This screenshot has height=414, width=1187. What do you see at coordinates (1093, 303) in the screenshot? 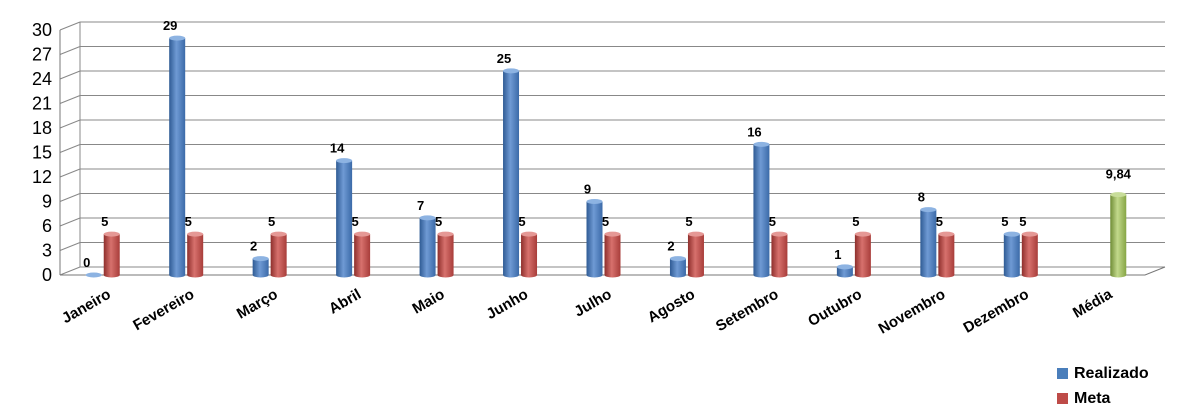
I see `x-tick-label: Média` at bounding box center [1093, 303].